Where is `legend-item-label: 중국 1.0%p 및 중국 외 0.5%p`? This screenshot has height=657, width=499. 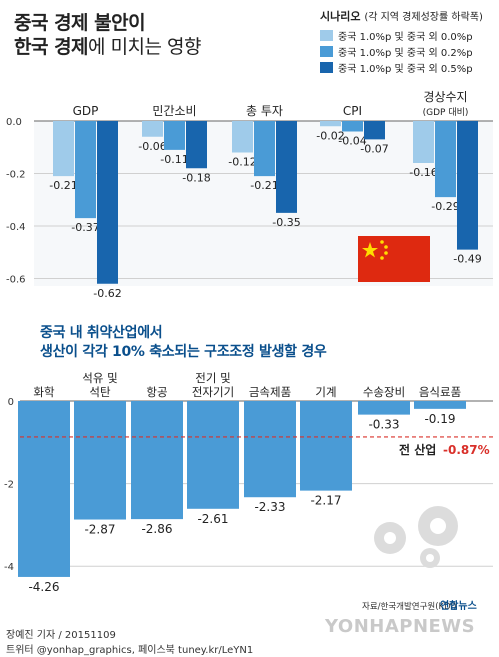 legend-item-label: 중국 1.0%p 및 중국 외 0.5%p is located at coordinates (405, 69).